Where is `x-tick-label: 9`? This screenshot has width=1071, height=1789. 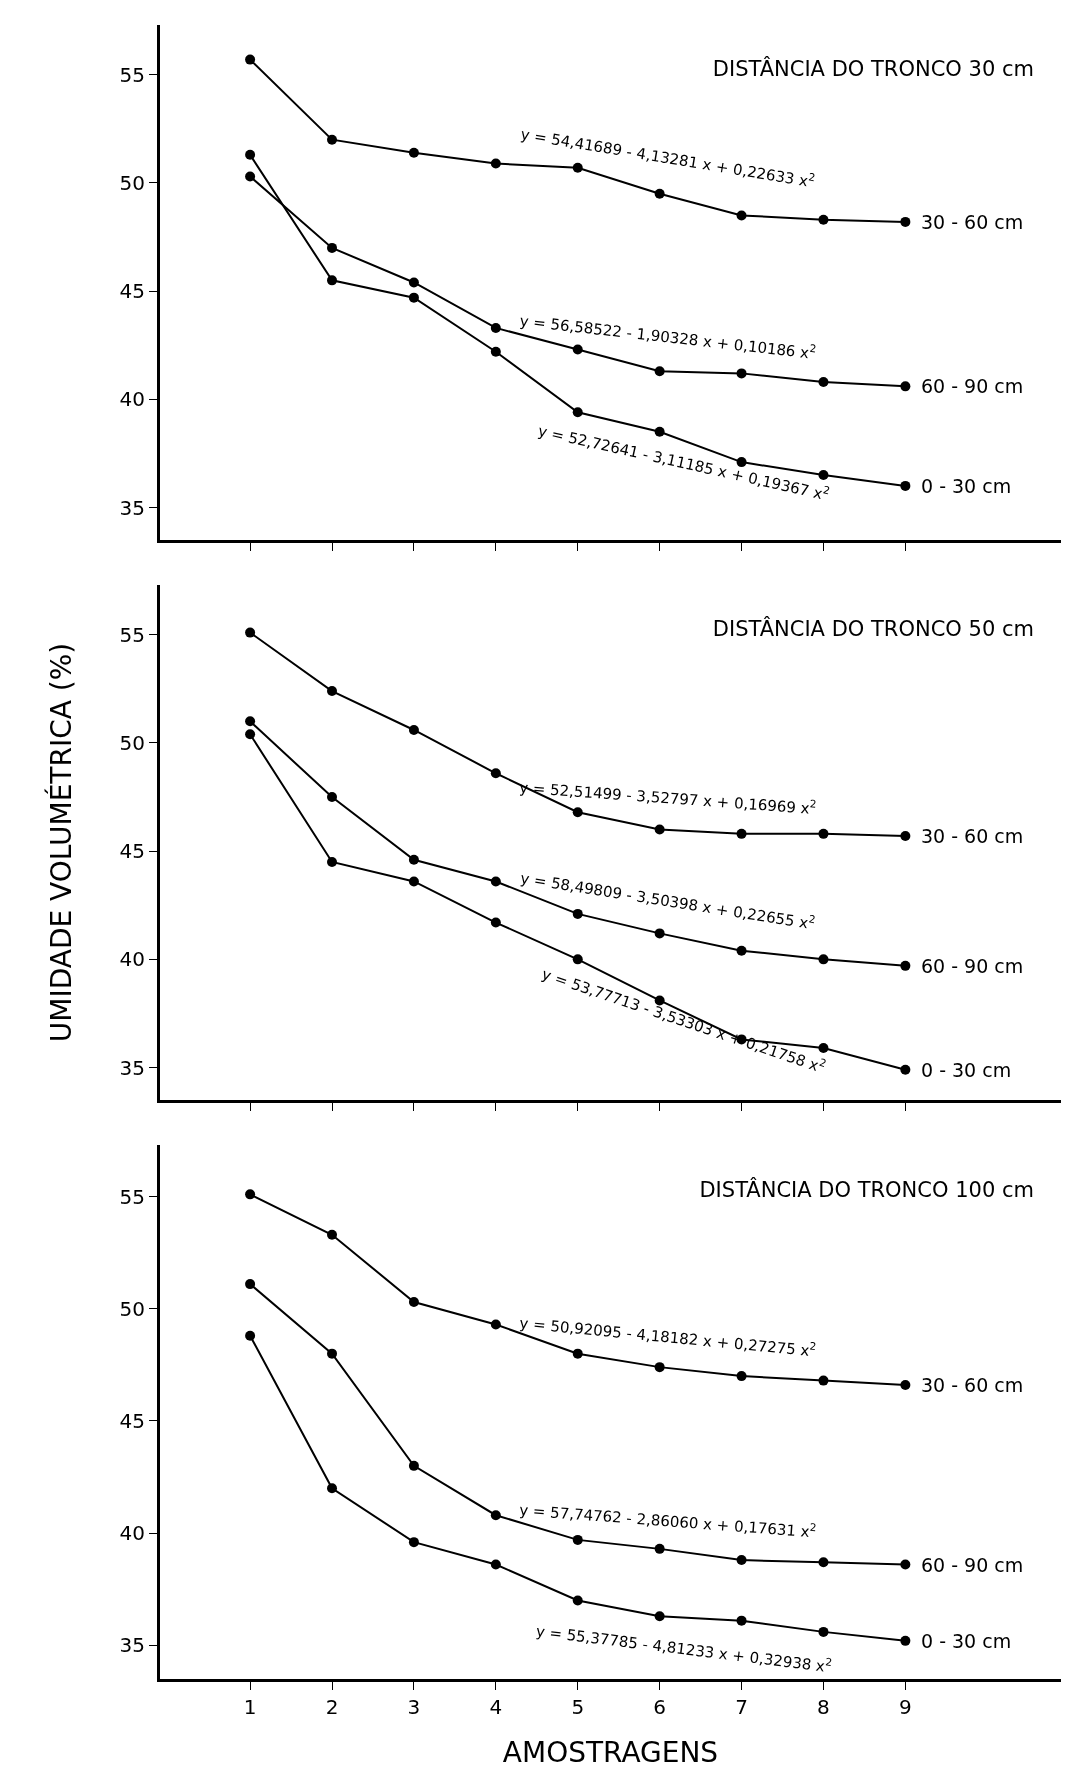
x-tick-label: 9 is located at coordinates (905, 1707).